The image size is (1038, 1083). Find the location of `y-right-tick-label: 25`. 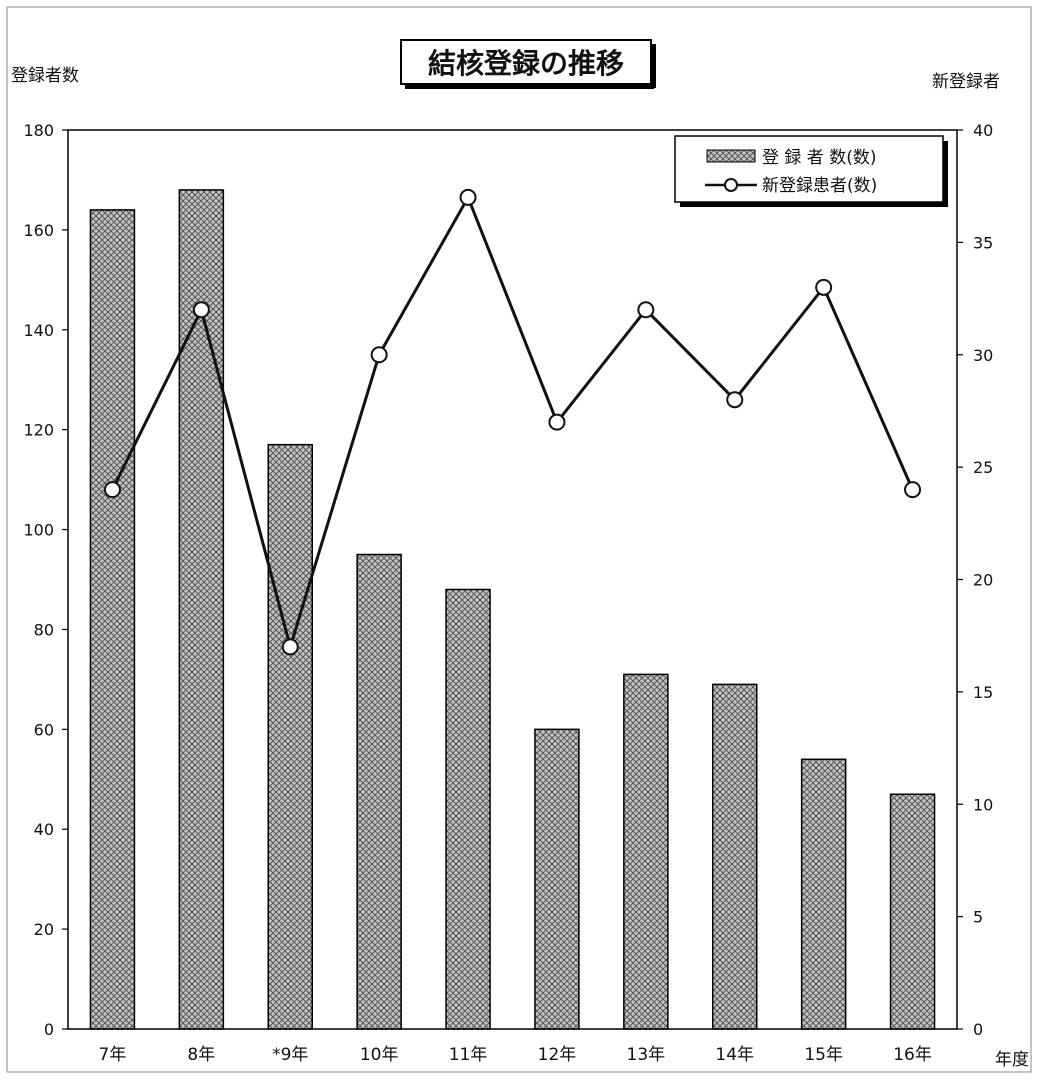

y-right-tick-label: 25 is located at coordinates (983, 467).